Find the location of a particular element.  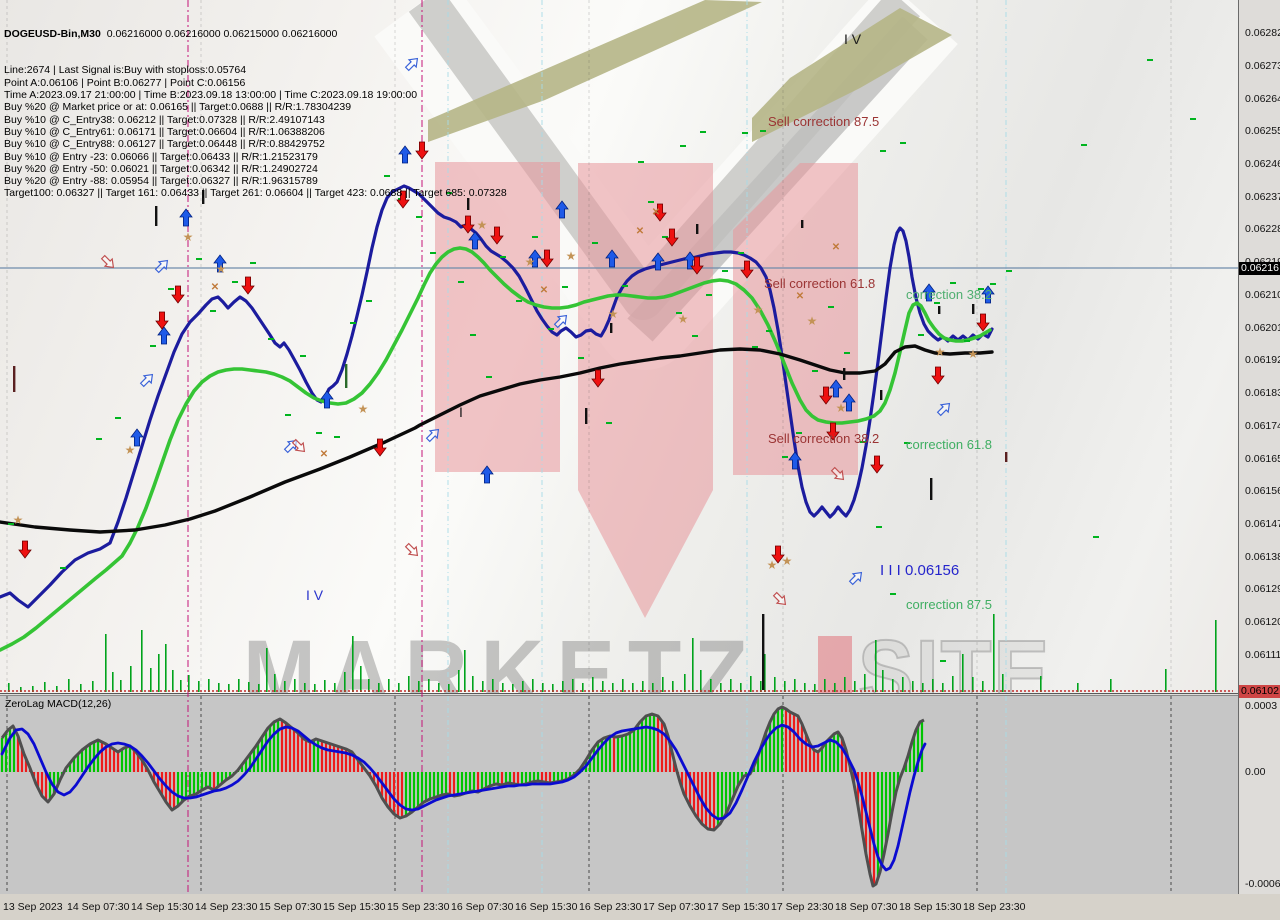

time-axis-label: 16 Sep 15:30 is located at coordinates (546, 907).